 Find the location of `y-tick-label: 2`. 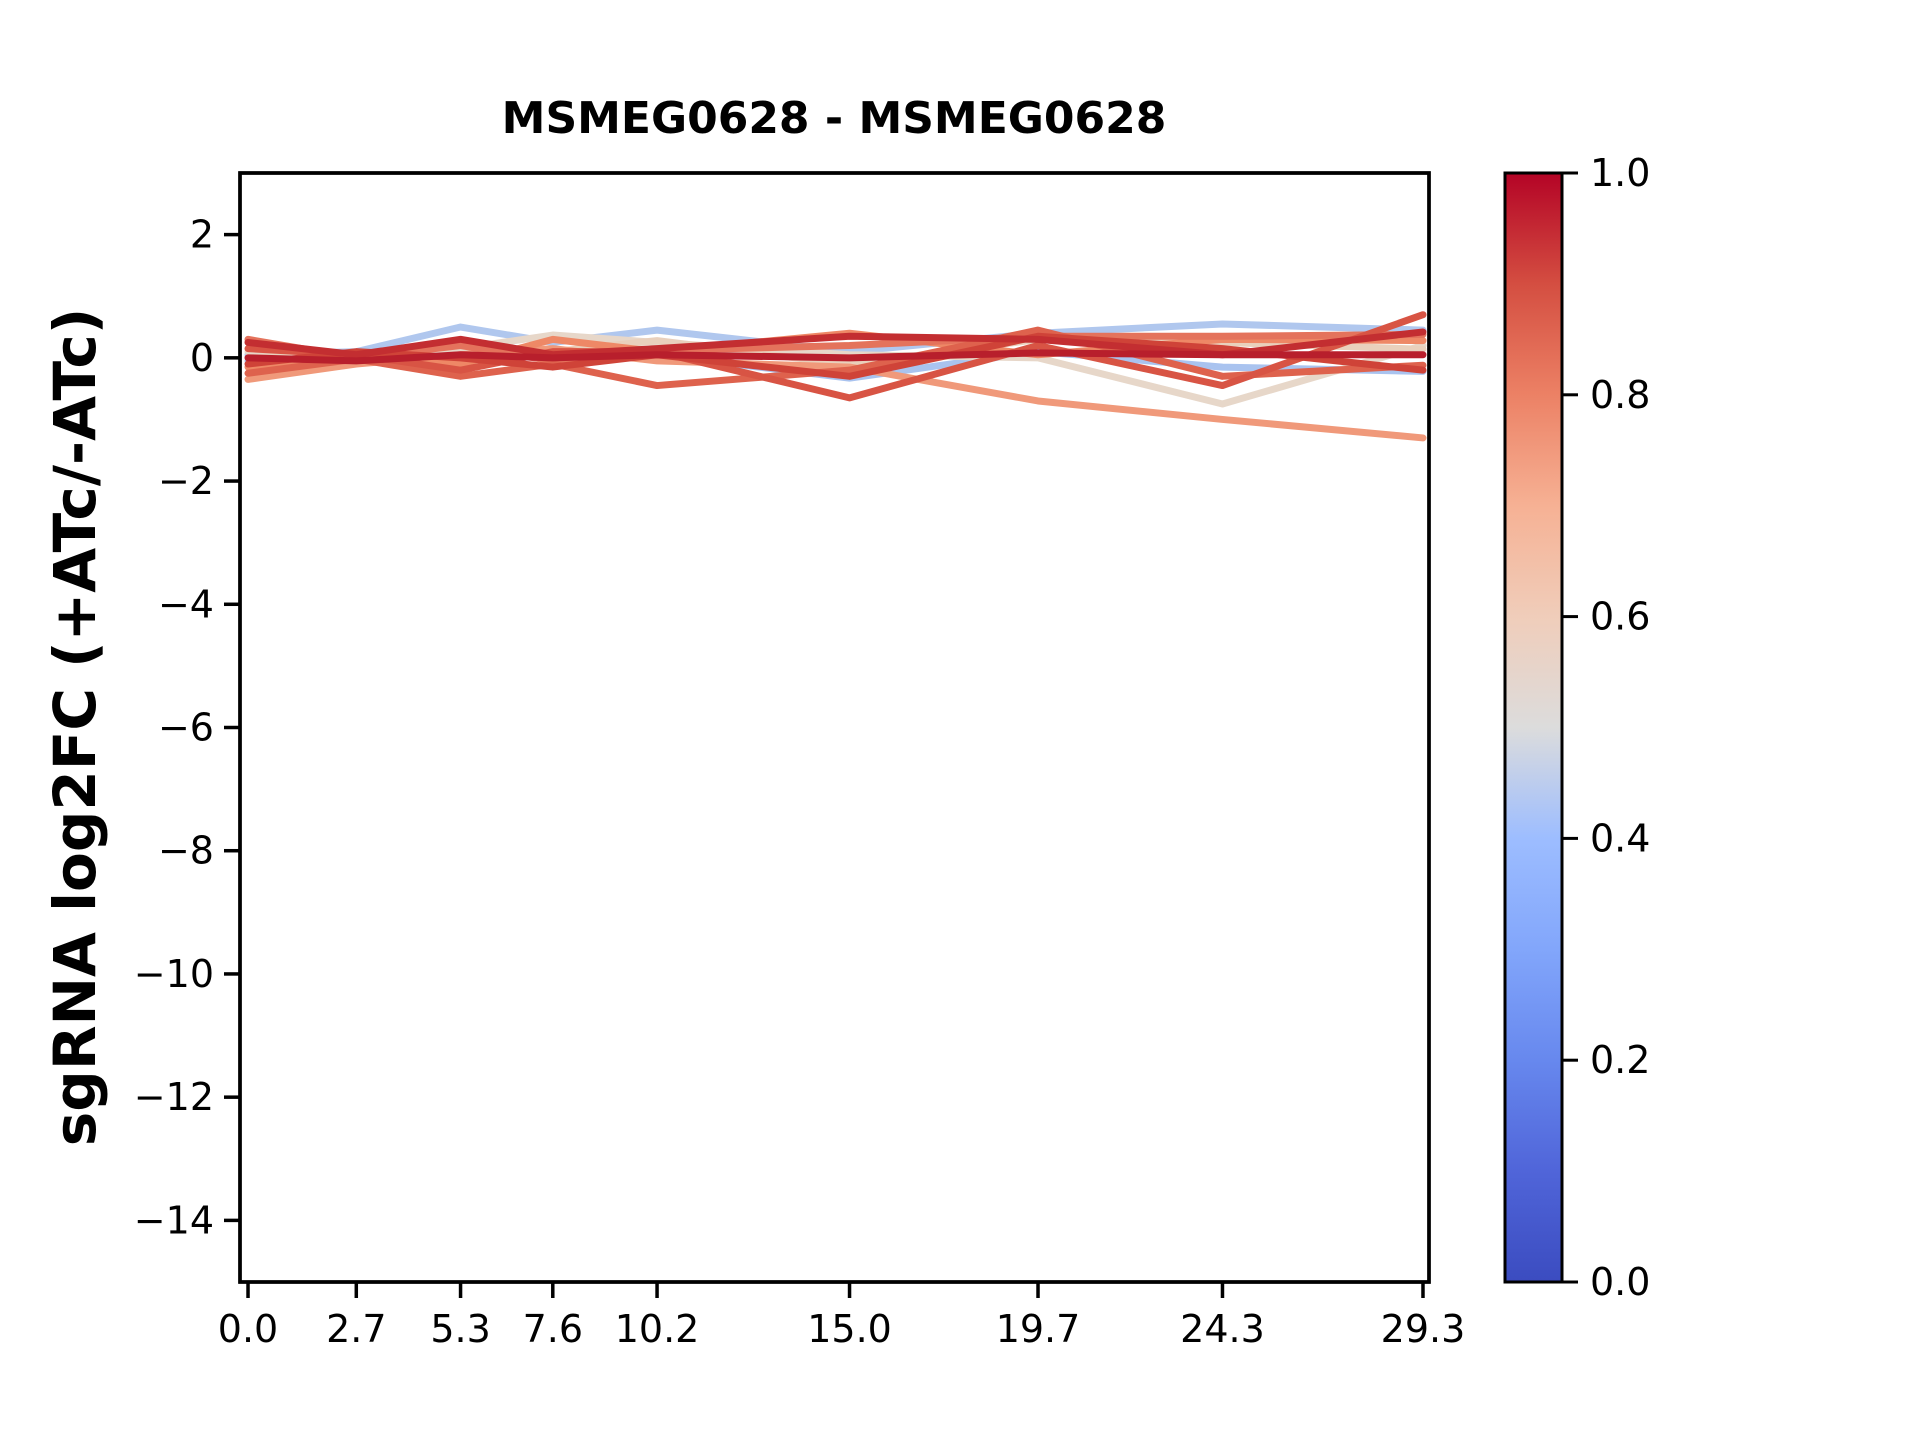

y-tick-label: 2 is located at coordinates (202, 235).